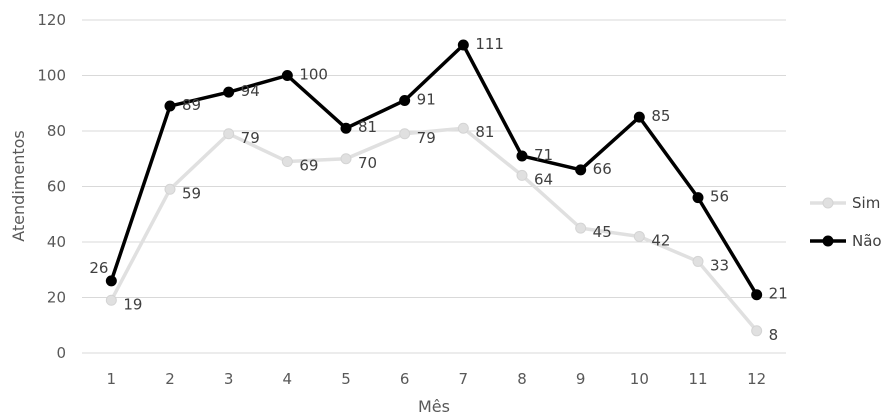  I want to click on legend: Sim Não, so click(846, 222).